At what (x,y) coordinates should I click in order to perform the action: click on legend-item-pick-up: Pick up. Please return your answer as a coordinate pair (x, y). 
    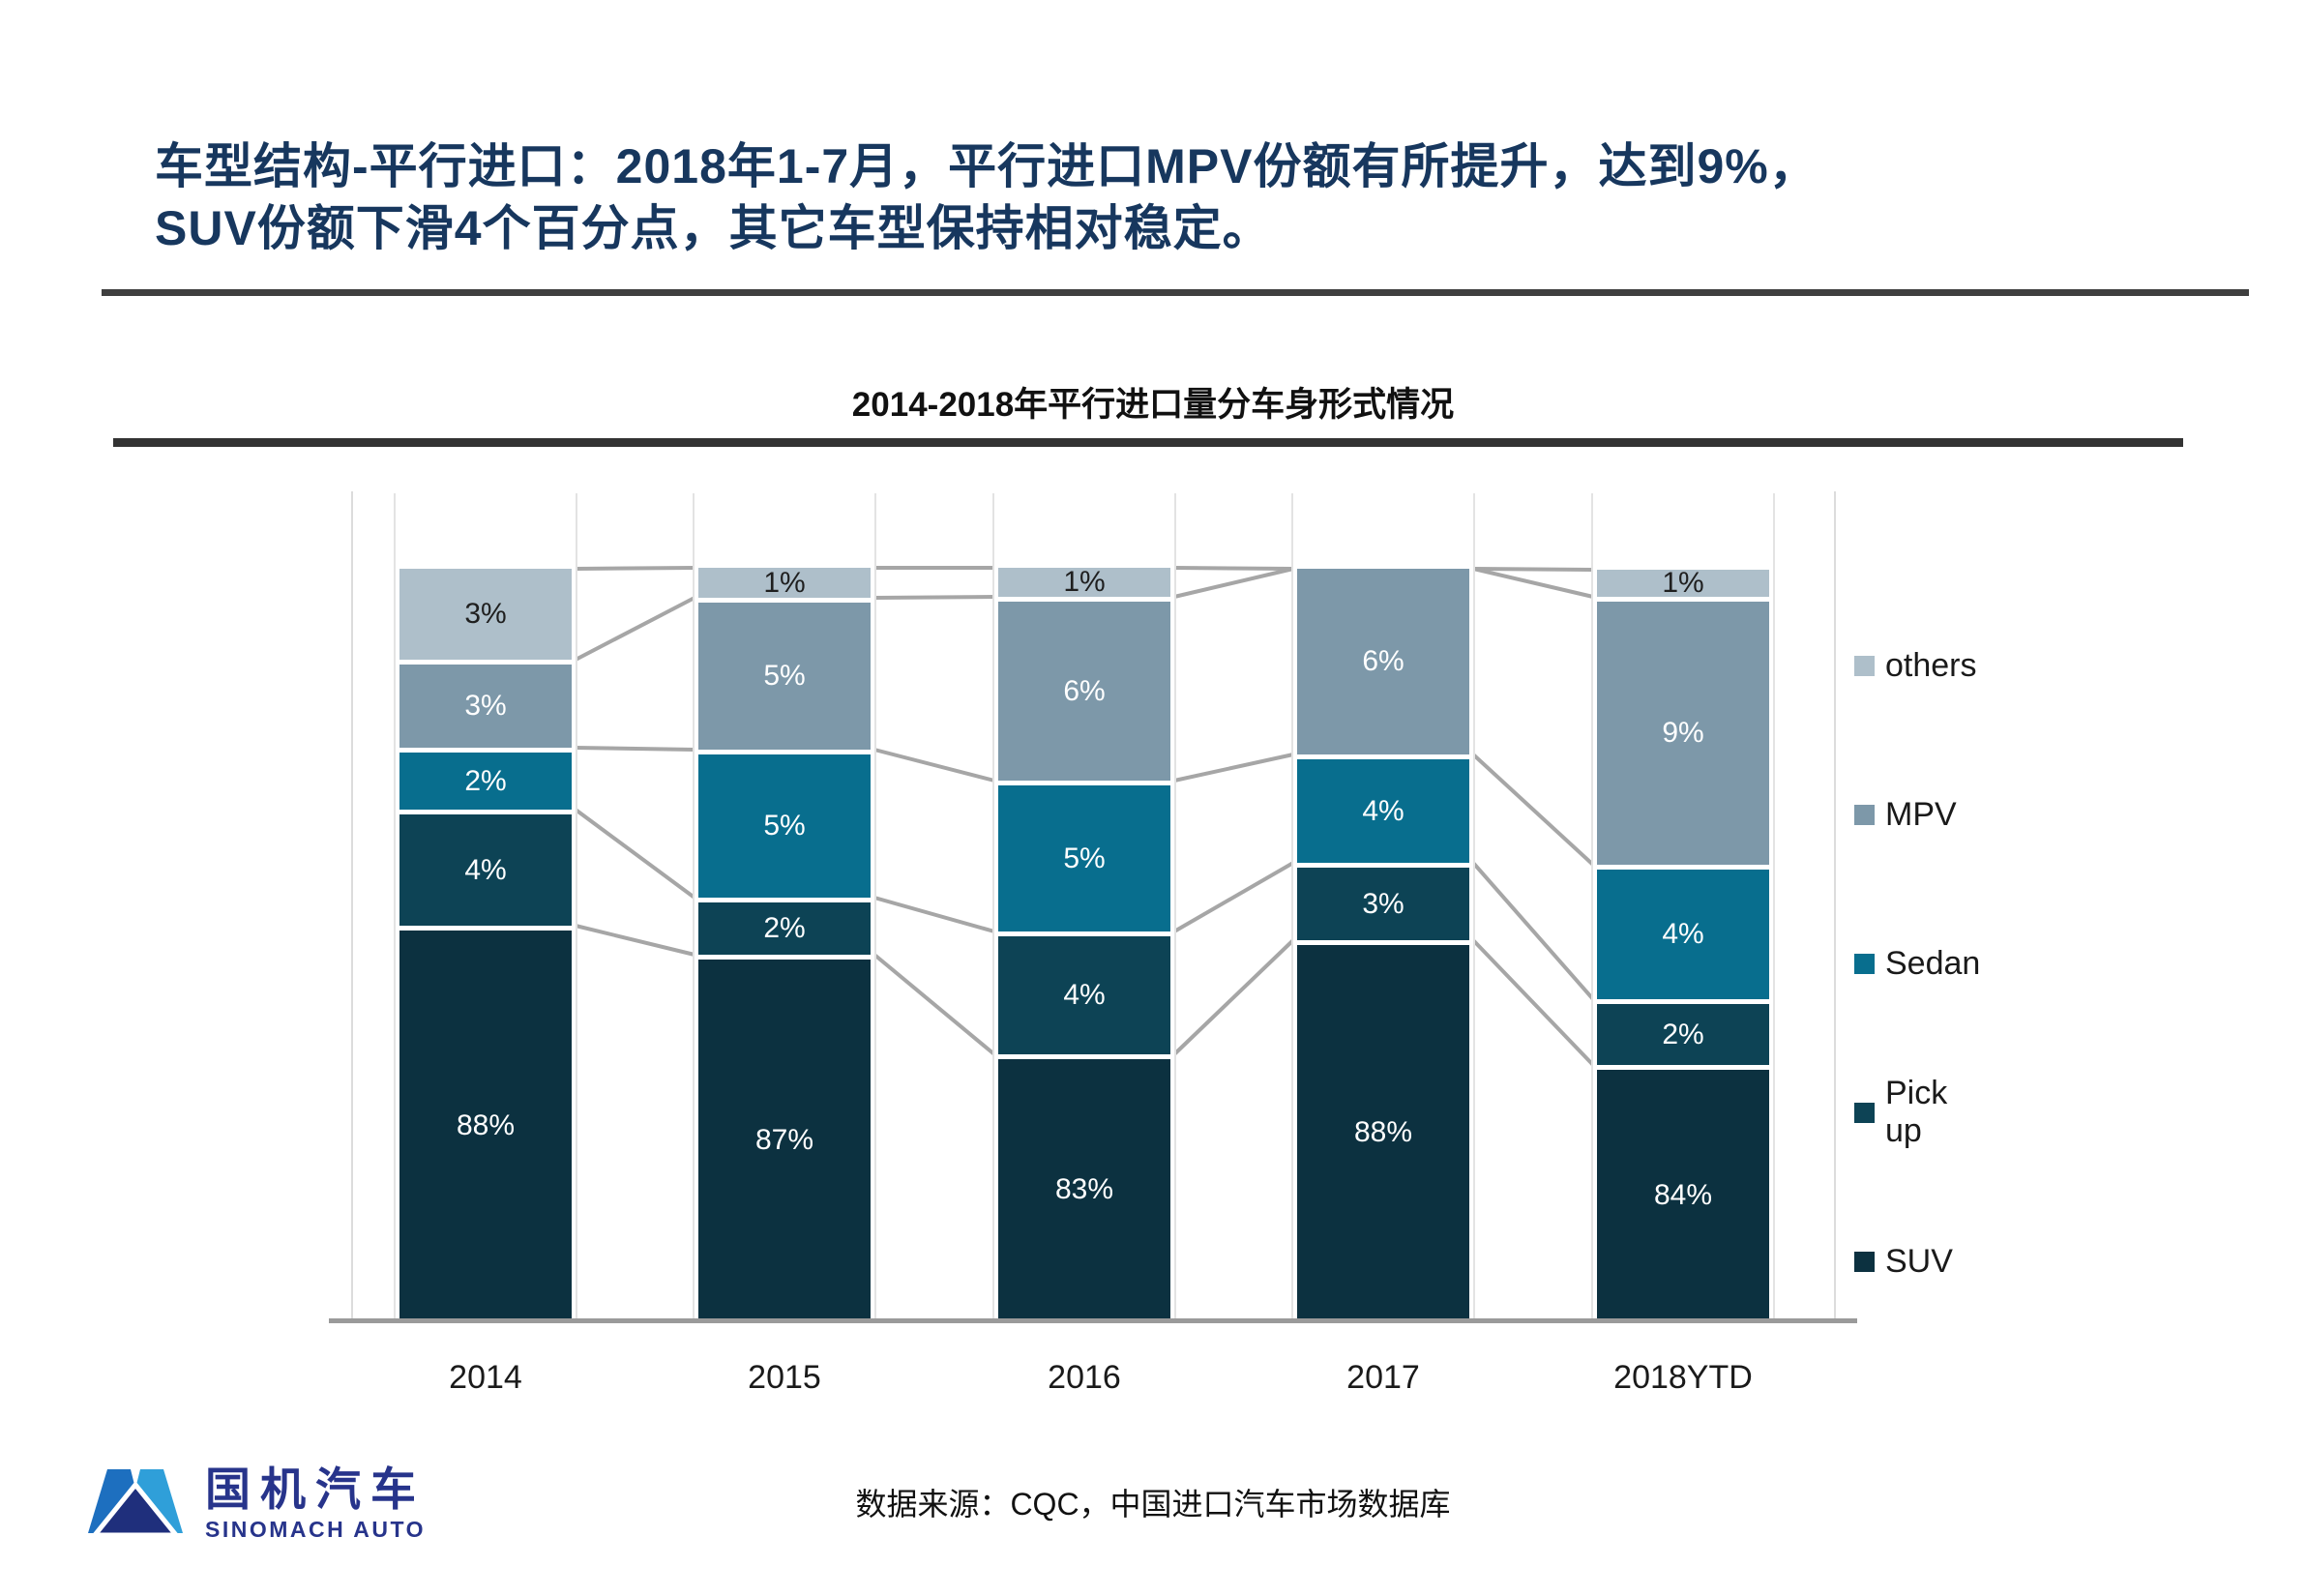
    Looking at the image, I should click on (1900, 1112).